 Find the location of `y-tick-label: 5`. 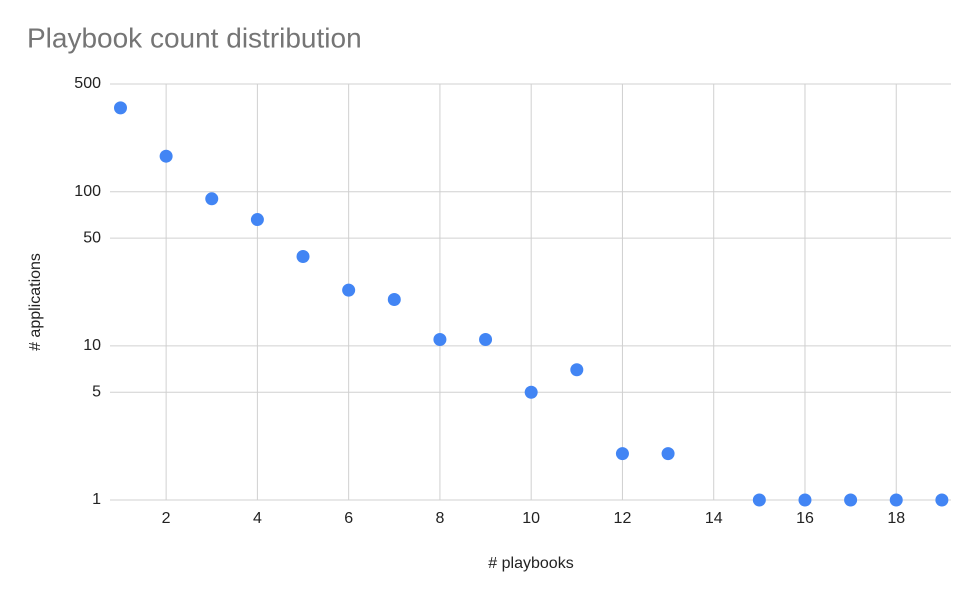

y-tick-label: 5 is located at coordinates (96, 391).